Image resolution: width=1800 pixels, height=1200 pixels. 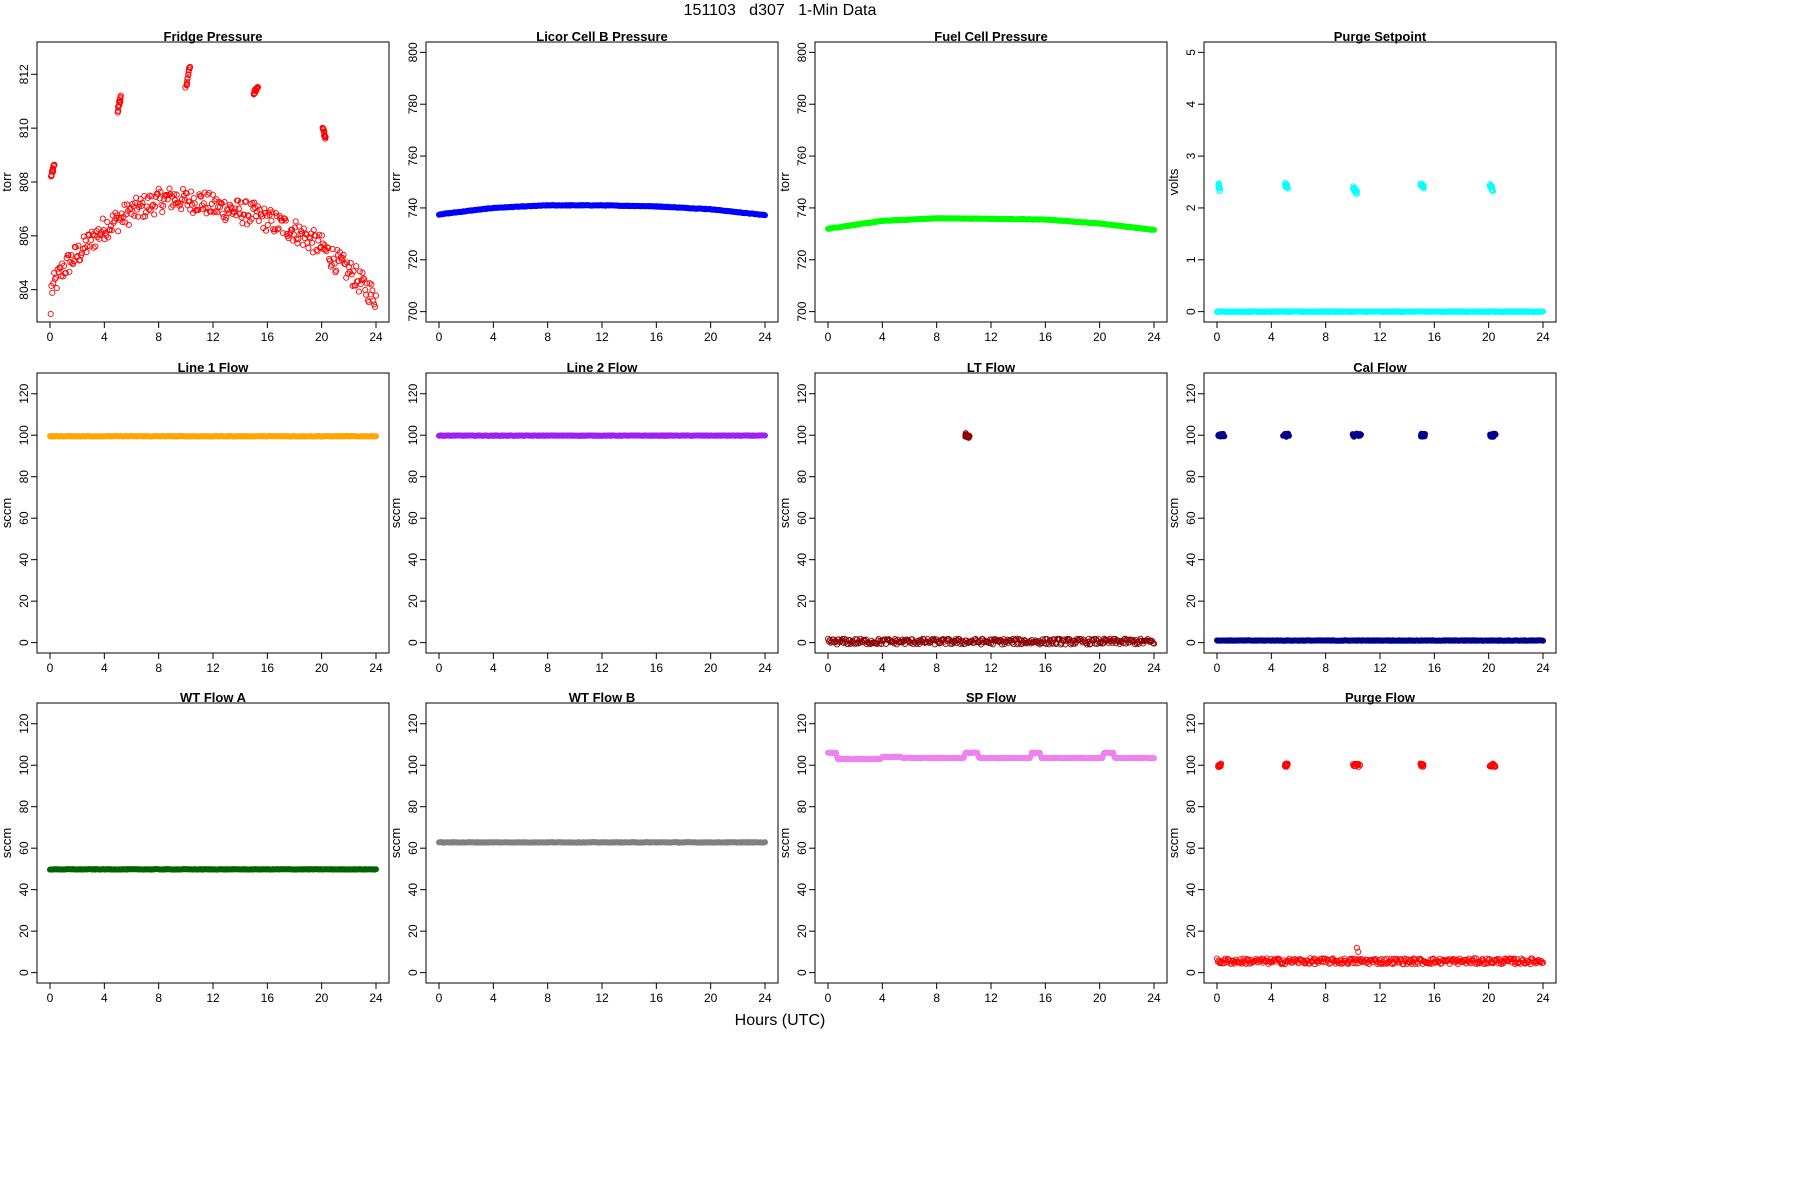 I want to click on y-tick-label: 700, so click(x=413, y=311).